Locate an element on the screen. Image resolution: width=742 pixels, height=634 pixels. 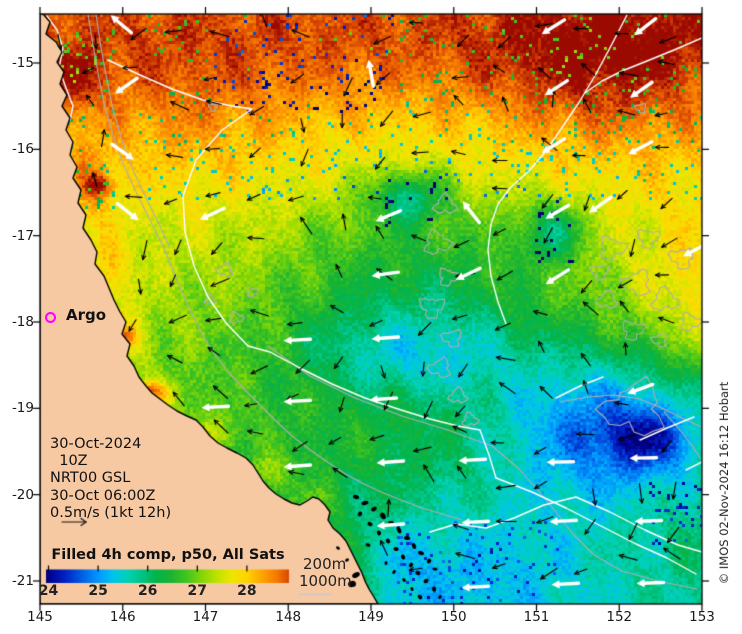
info-line: 10Z is located at coordinates (69, 461).